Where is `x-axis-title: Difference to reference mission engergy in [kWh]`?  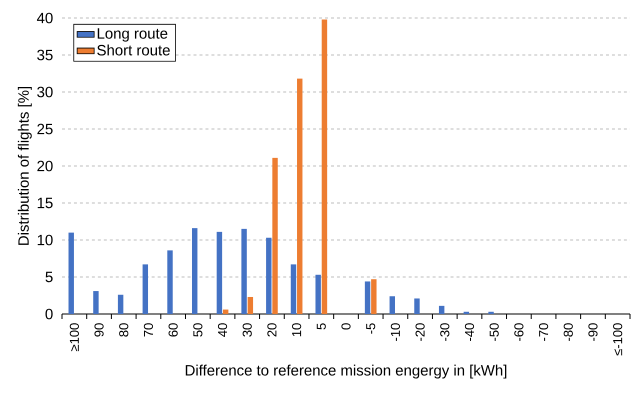 x-axis-title: Difference to reference mission engergy in [kWh] is located at coordinates (346, 371).